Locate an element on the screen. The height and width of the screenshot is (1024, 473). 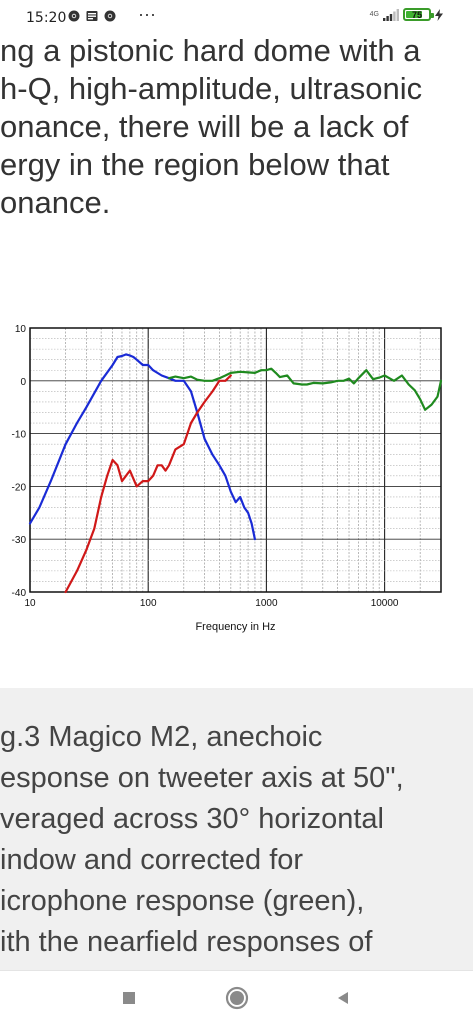
y-tick-label: -40 is located at coordinates (19, 593).